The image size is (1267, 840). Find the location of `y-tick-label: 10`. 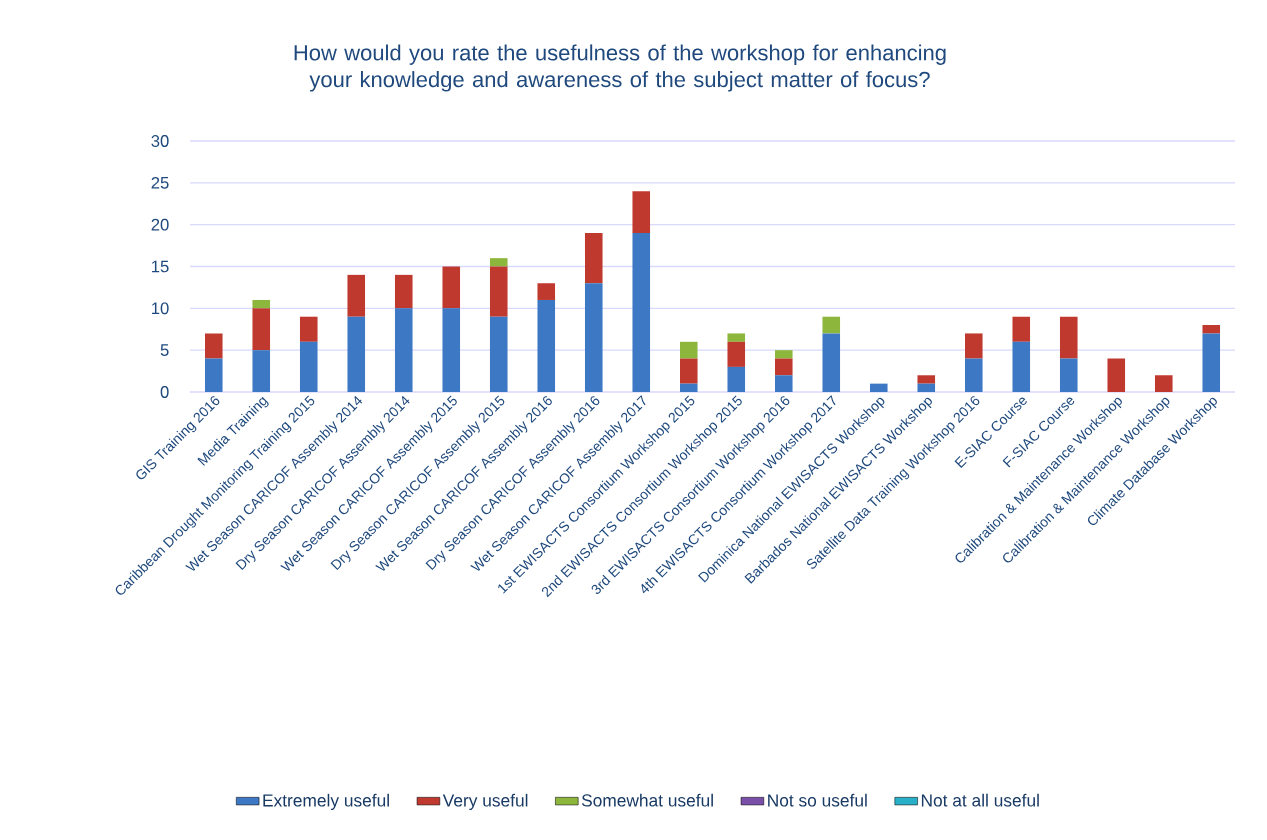

y-tick-label: 10 is located at coordinates (160, 308).